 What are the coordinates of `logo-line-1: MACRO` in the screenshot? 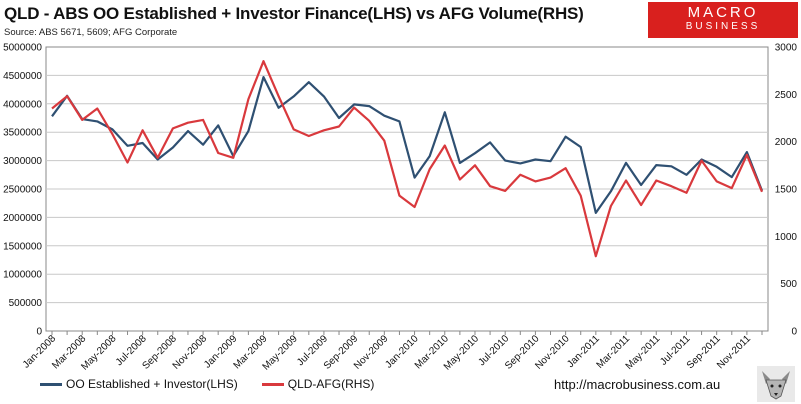 It's located at (723, 12).